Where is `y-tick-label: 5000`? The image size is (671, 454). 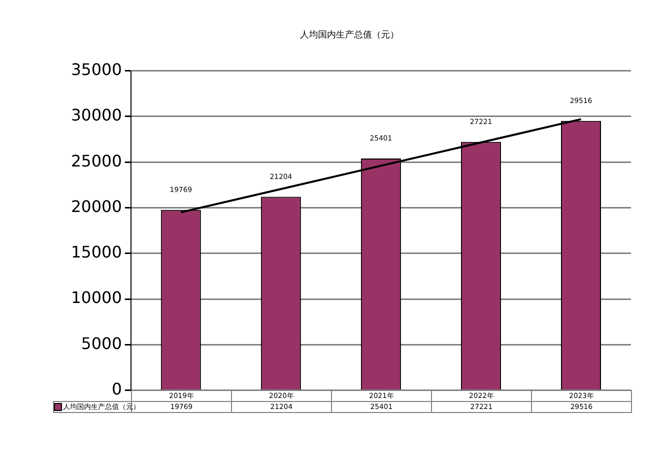 y-tick-label: 5000 is located at coordinates (101, 343).